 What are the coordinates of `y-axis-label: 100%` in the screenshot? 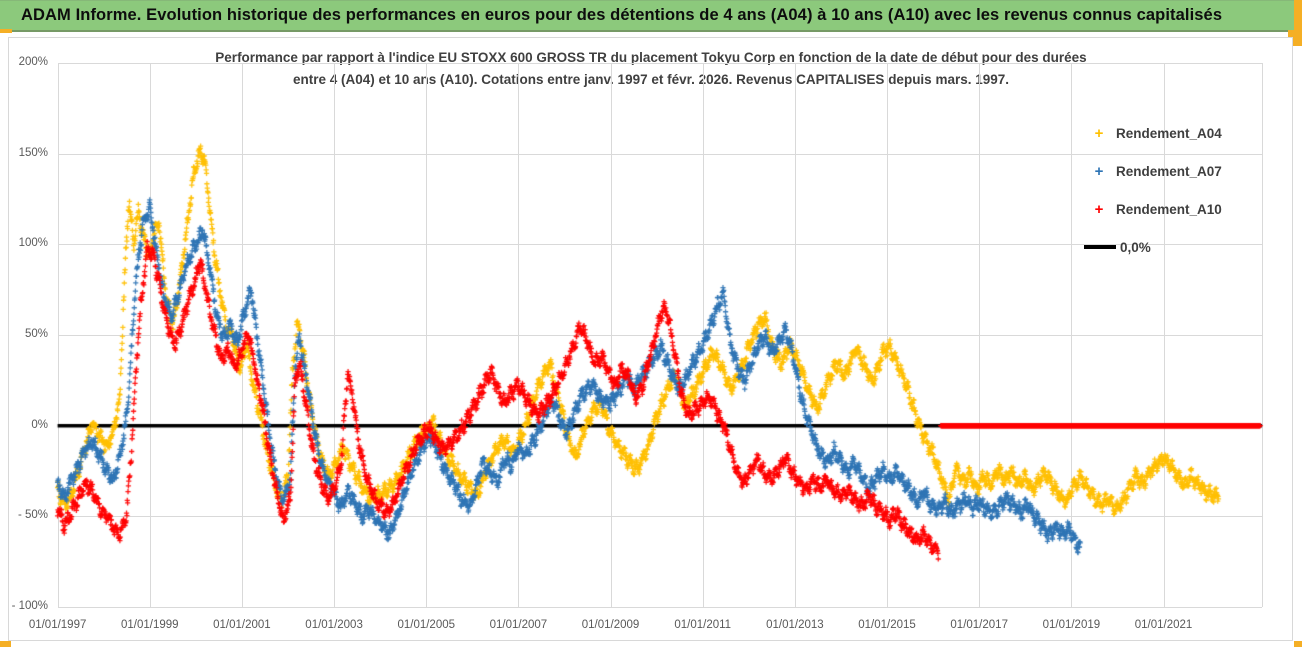 It's located at (33, 243).